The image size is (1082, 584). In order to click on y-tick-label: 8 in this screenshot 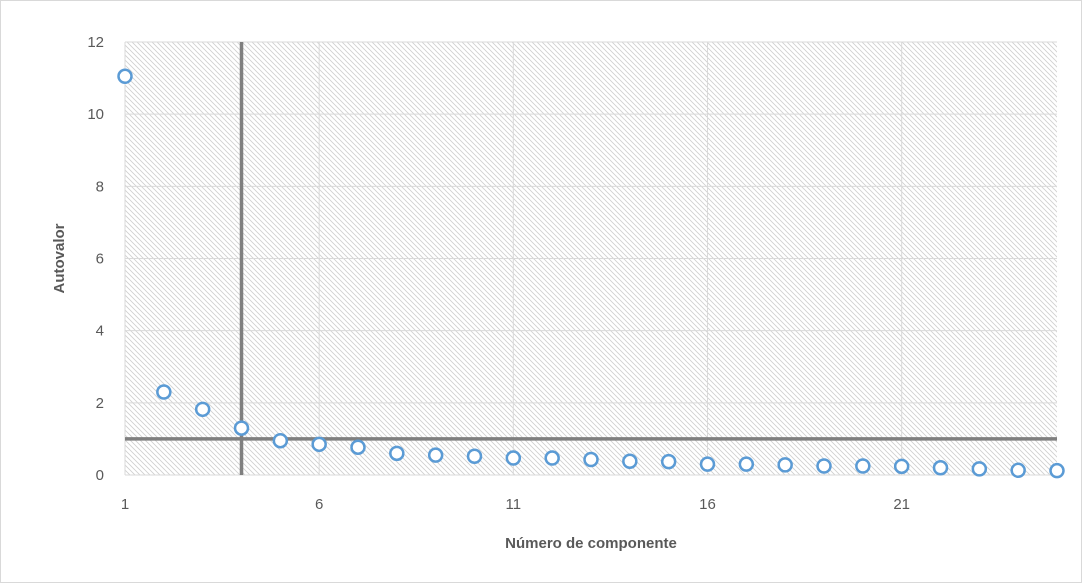, I will do `click(100, 186)`.